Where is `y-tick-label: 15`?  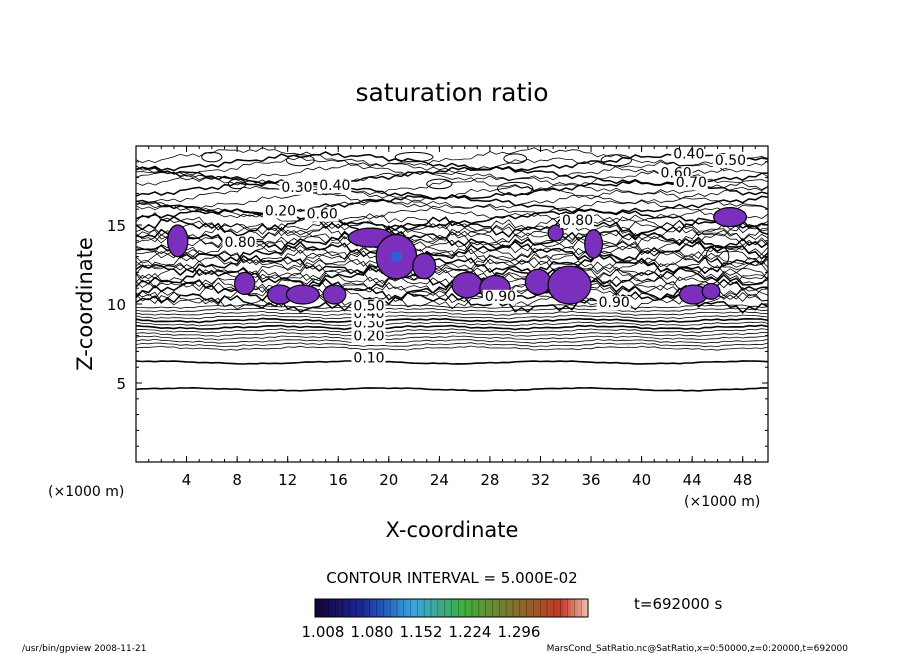
y-tick-label: 15 is located at coordinates (116, 226).